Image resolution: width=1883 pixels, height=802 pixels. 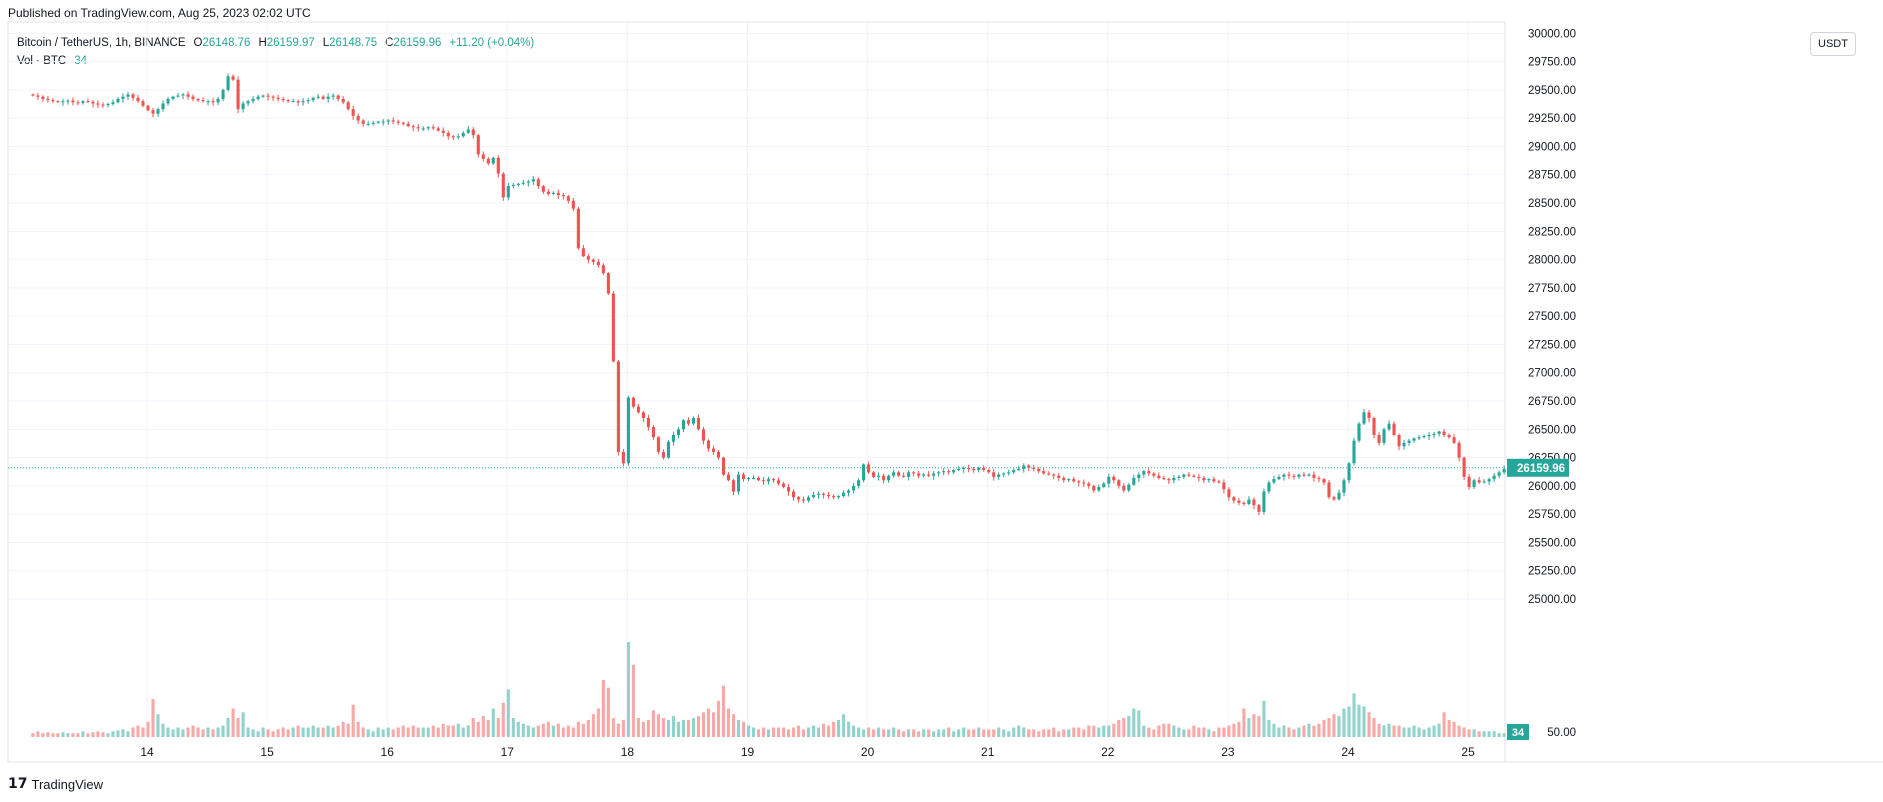 I want to click on time-tick-label: 16, so click(x=388, y=752).